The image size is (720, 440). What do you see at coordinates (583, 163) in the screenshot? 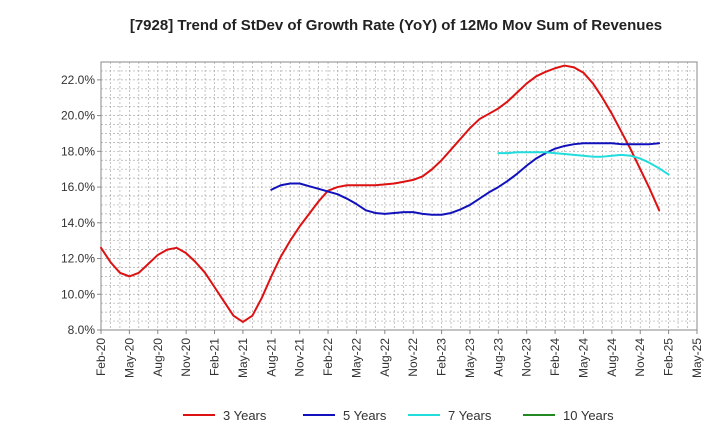
I see `series-line-7-years` at bounding box center [583, 163].